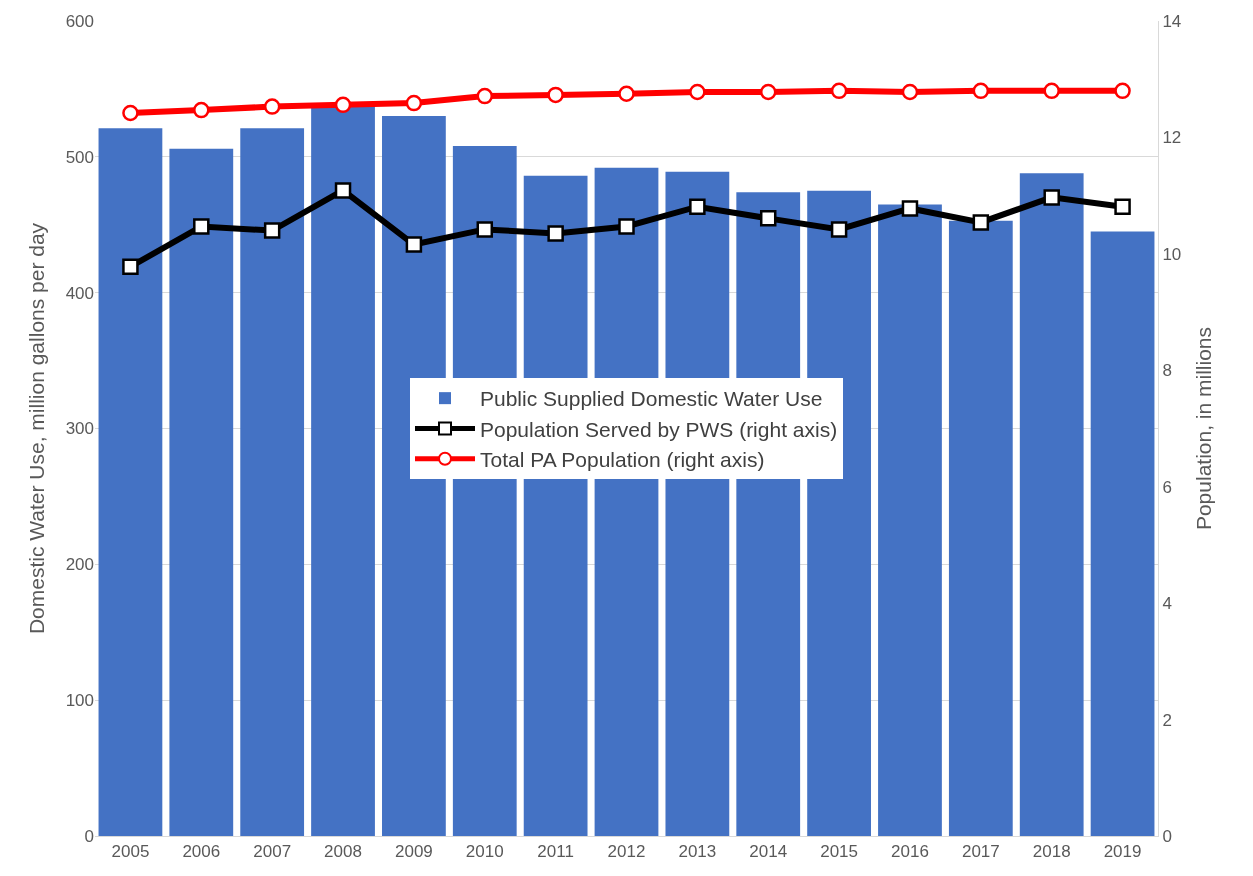 This screenshot has width=1253, height=876. I want to click on x-tick-label: 2006, so click(201, 852).